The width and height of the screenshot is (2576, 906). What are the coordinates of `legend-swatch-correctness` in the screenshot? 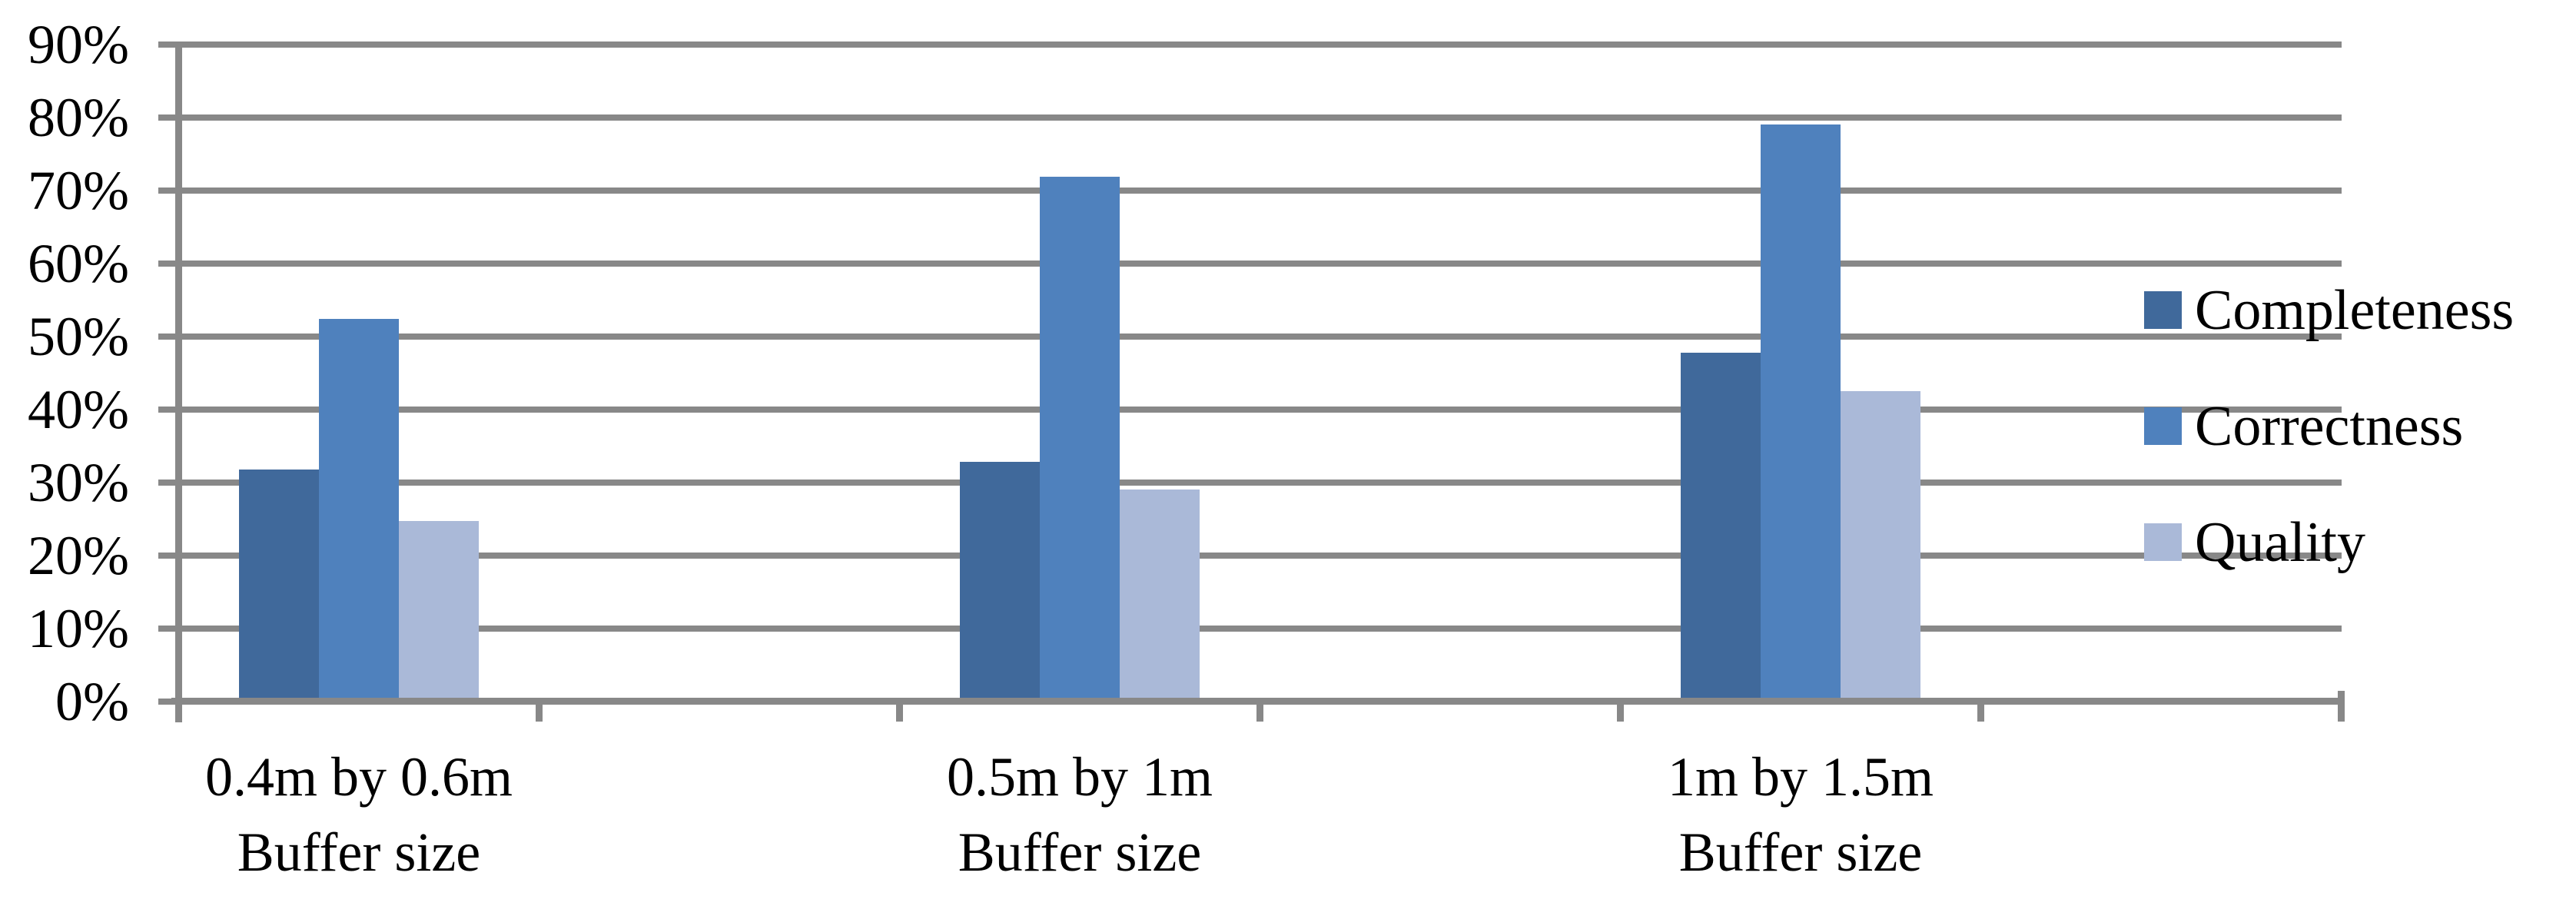 It's located at (2163, 426).